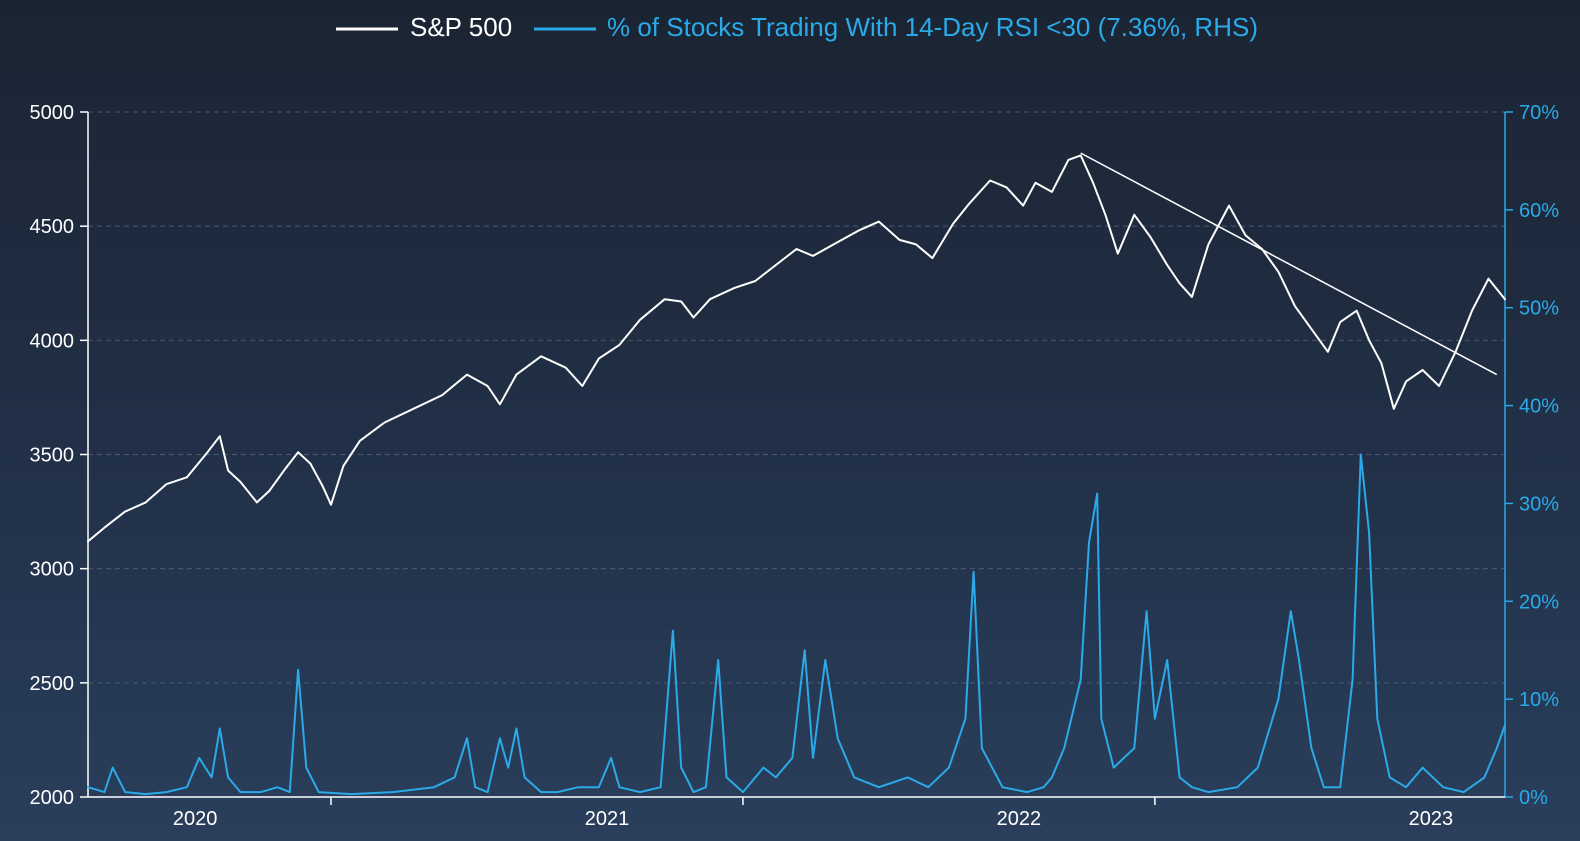 Image resolution: width=1580 pixels, height=841 pixels. I want to click on right-axis-tick-20: 20%, so click(1539, 602).